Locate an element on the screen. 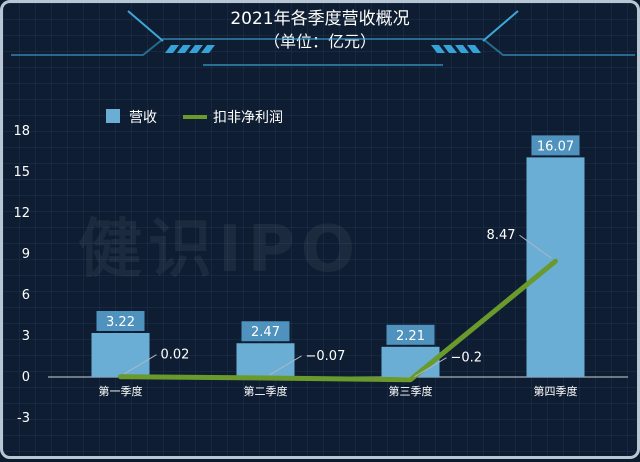  y-tick-label: 15 is located at coordinates (21, 172).